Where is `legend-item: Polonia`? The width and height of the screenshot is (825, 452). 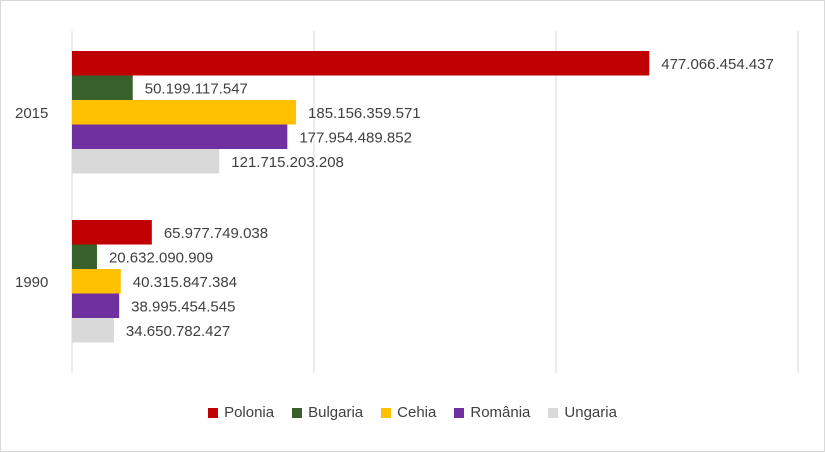
legend-item: Polonia is located at coordinates (241, 412).